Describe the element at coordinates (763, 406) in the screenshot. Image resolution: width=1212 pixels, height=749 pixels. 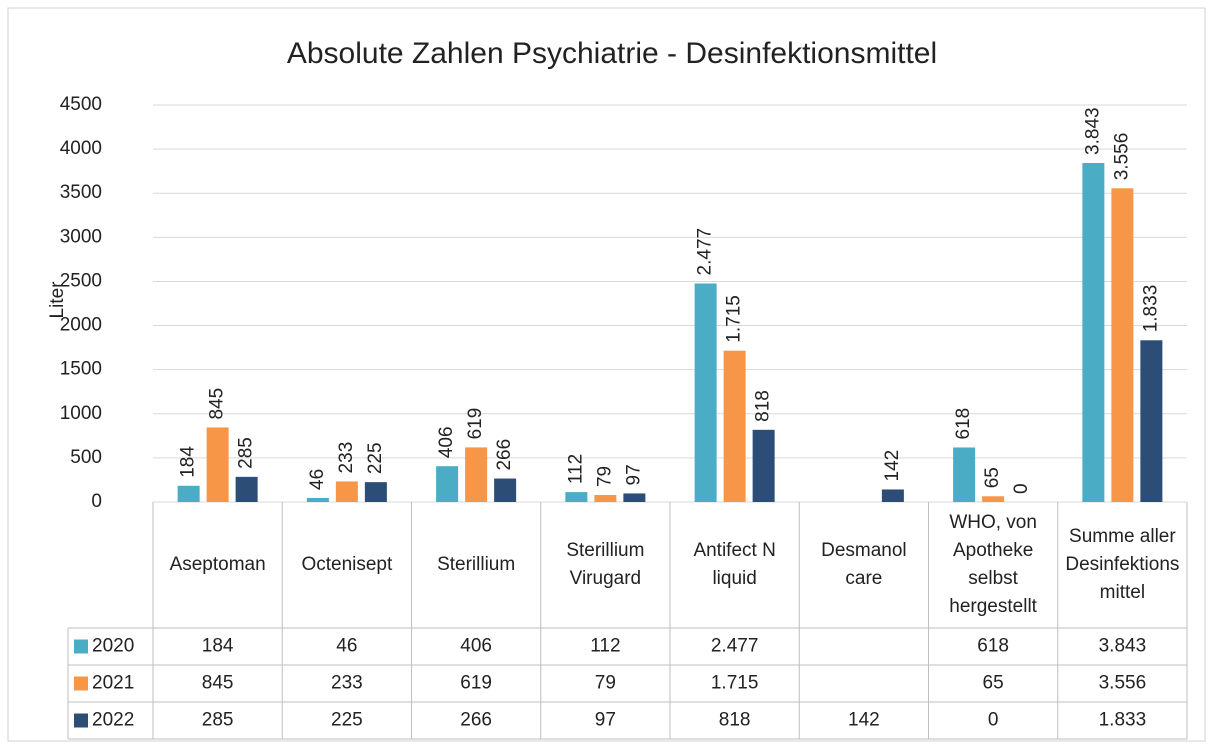
I see `data-label: 818` at that location.